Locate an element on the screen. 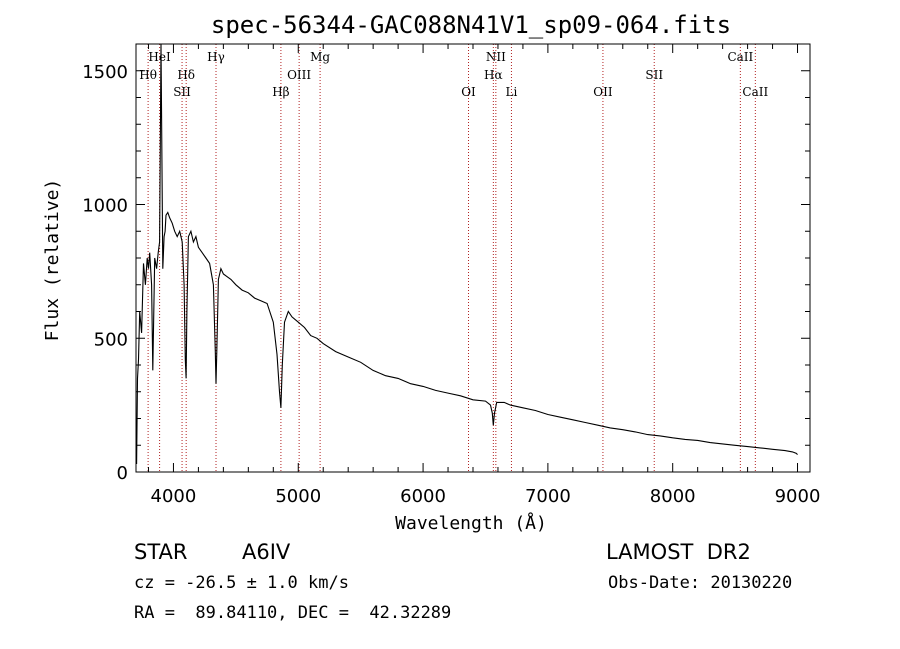 This screenshot has width=900, height=649. y-tick-label: 500 is located at coordinates (111, 339).